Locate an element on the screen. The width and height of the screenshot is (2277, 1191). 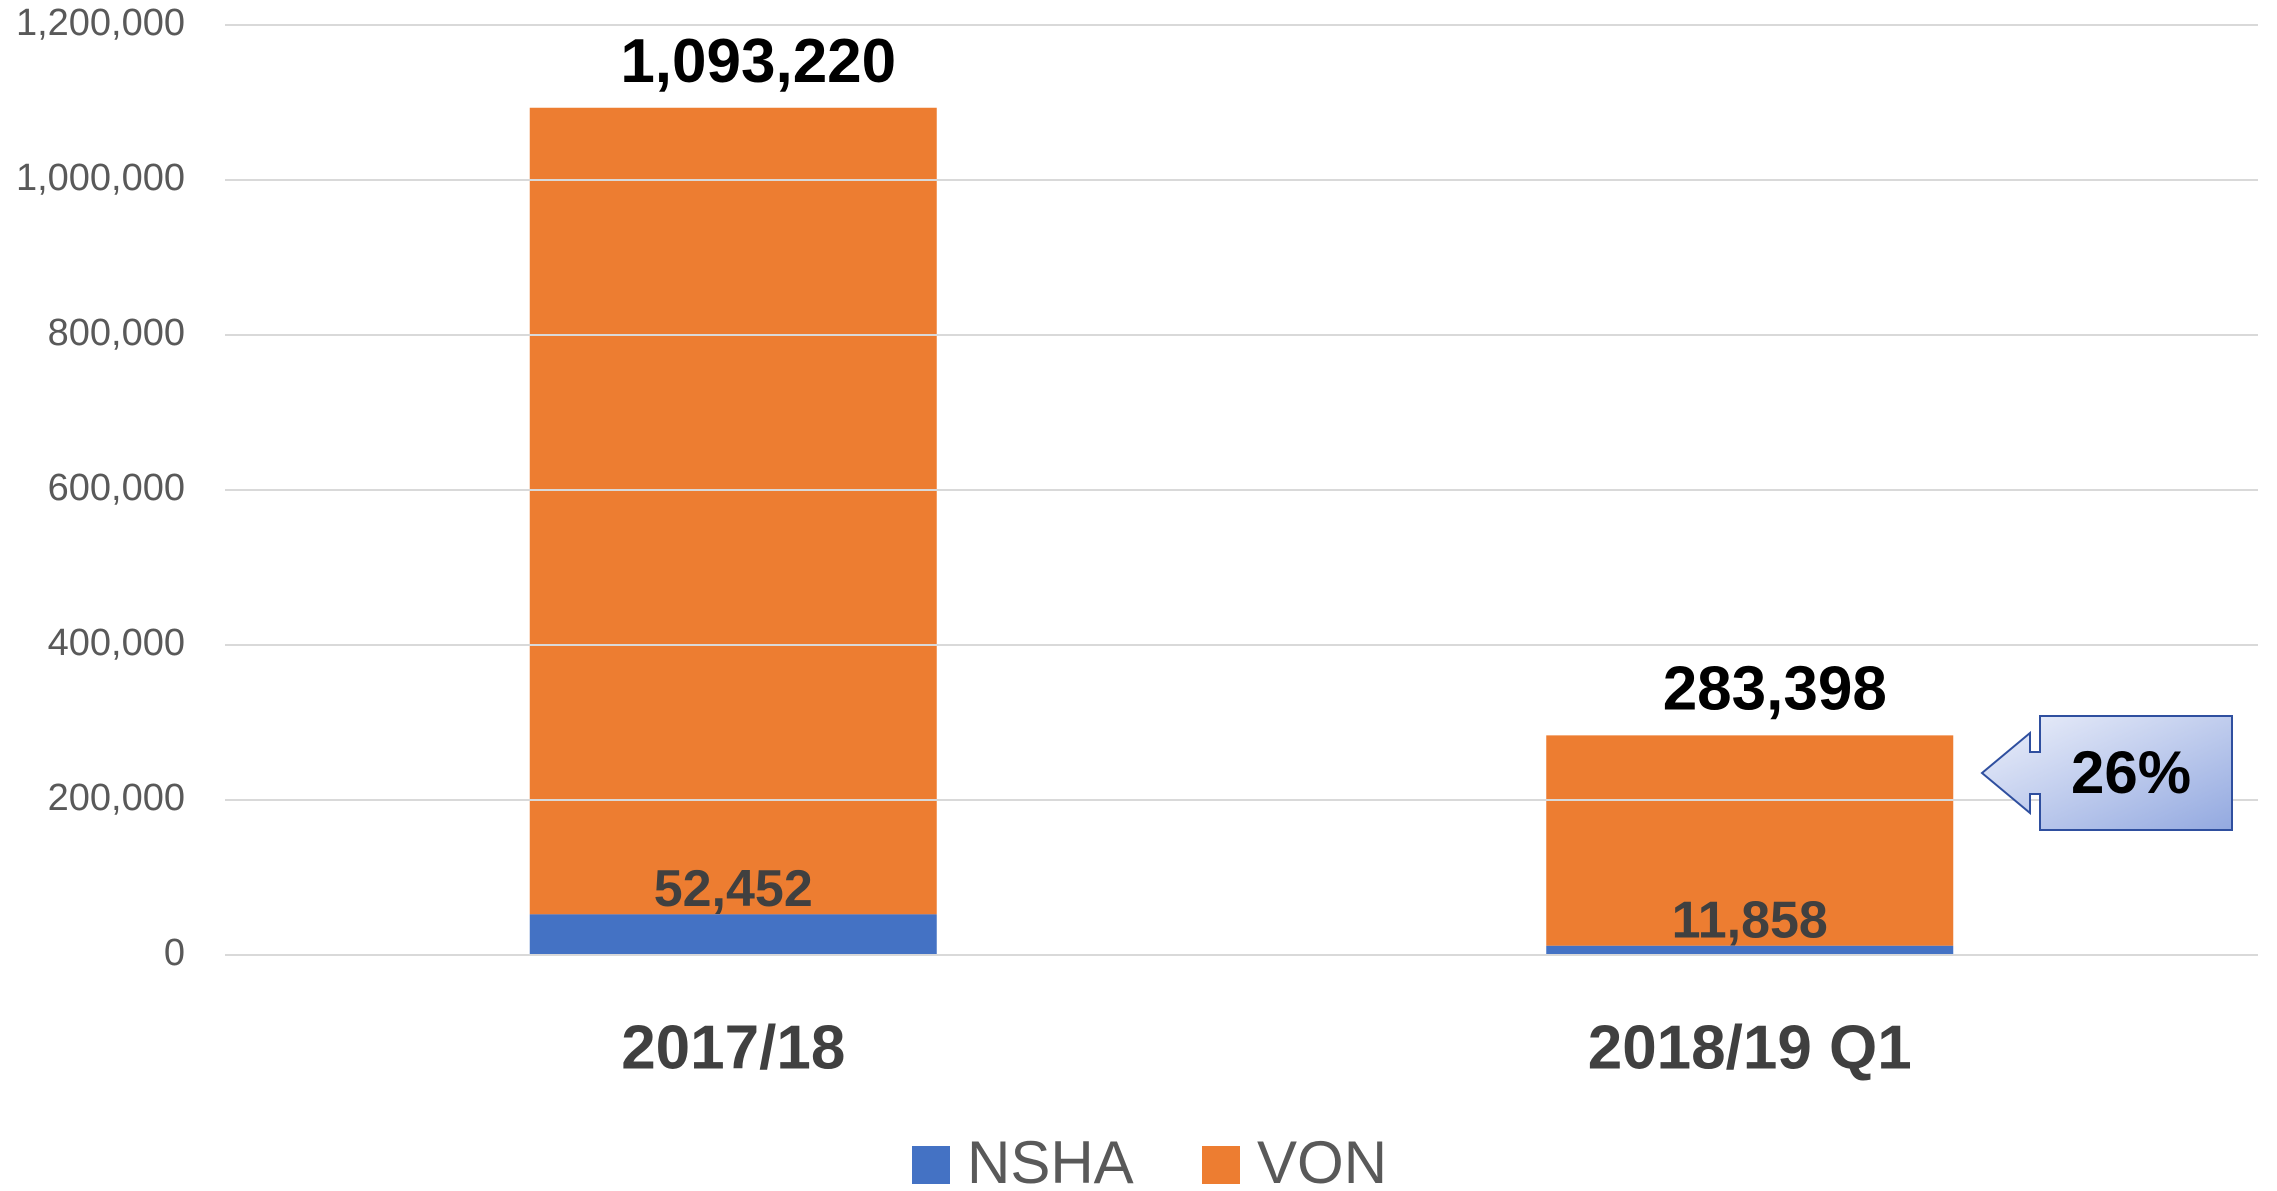
y-tick-label: 1,000,000 is located at coordinates (100, 178).